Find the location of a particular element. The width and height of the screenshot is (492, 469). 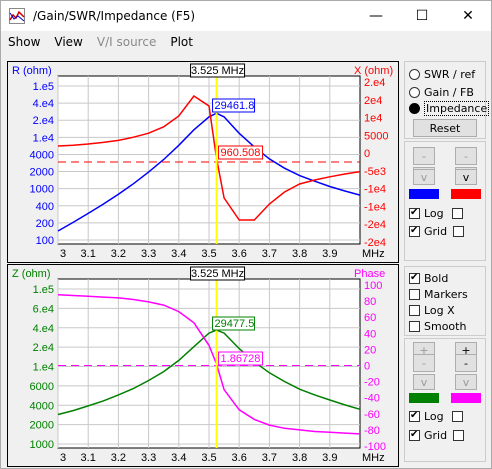

series-line-left is located at coordinates (209, 372).